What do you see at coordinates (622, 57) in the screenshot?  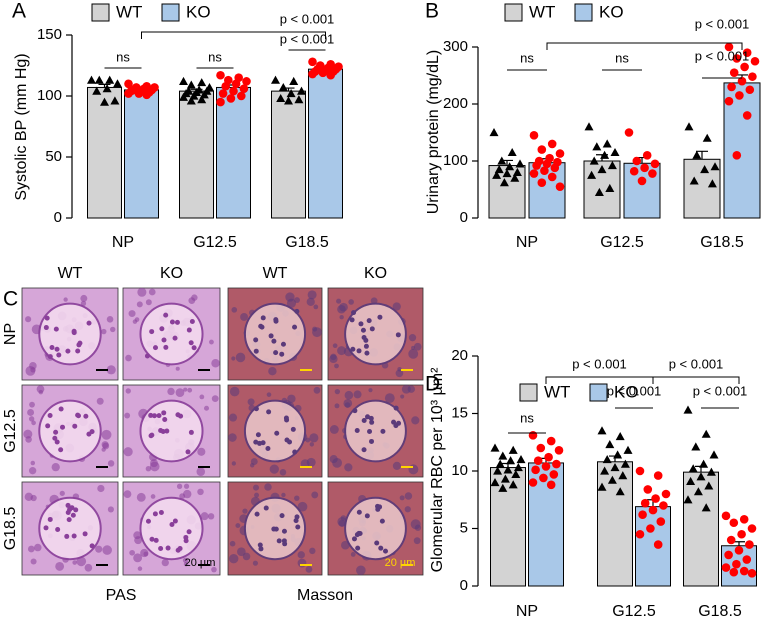 I see `annotation: ns` at bounding box center [622, 57].